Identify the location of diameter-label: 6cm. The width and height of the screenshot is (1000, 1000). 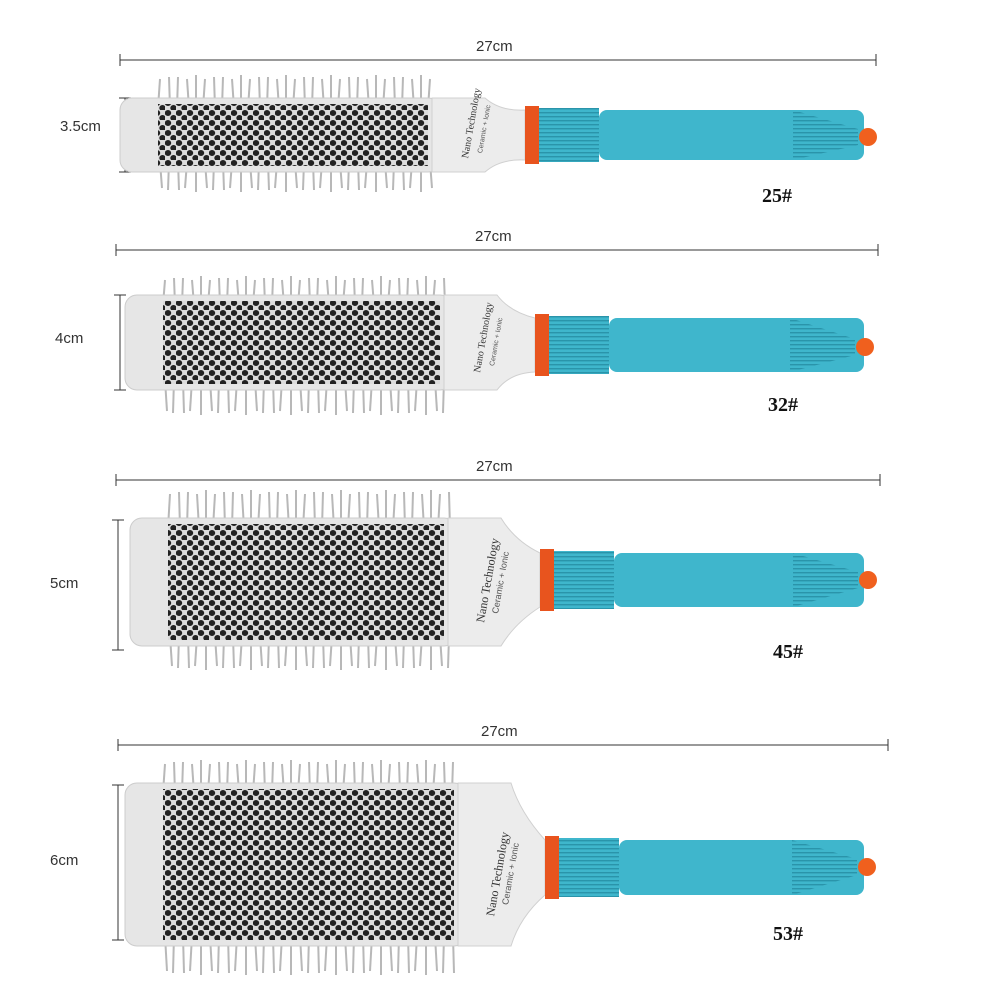
(64, 860).